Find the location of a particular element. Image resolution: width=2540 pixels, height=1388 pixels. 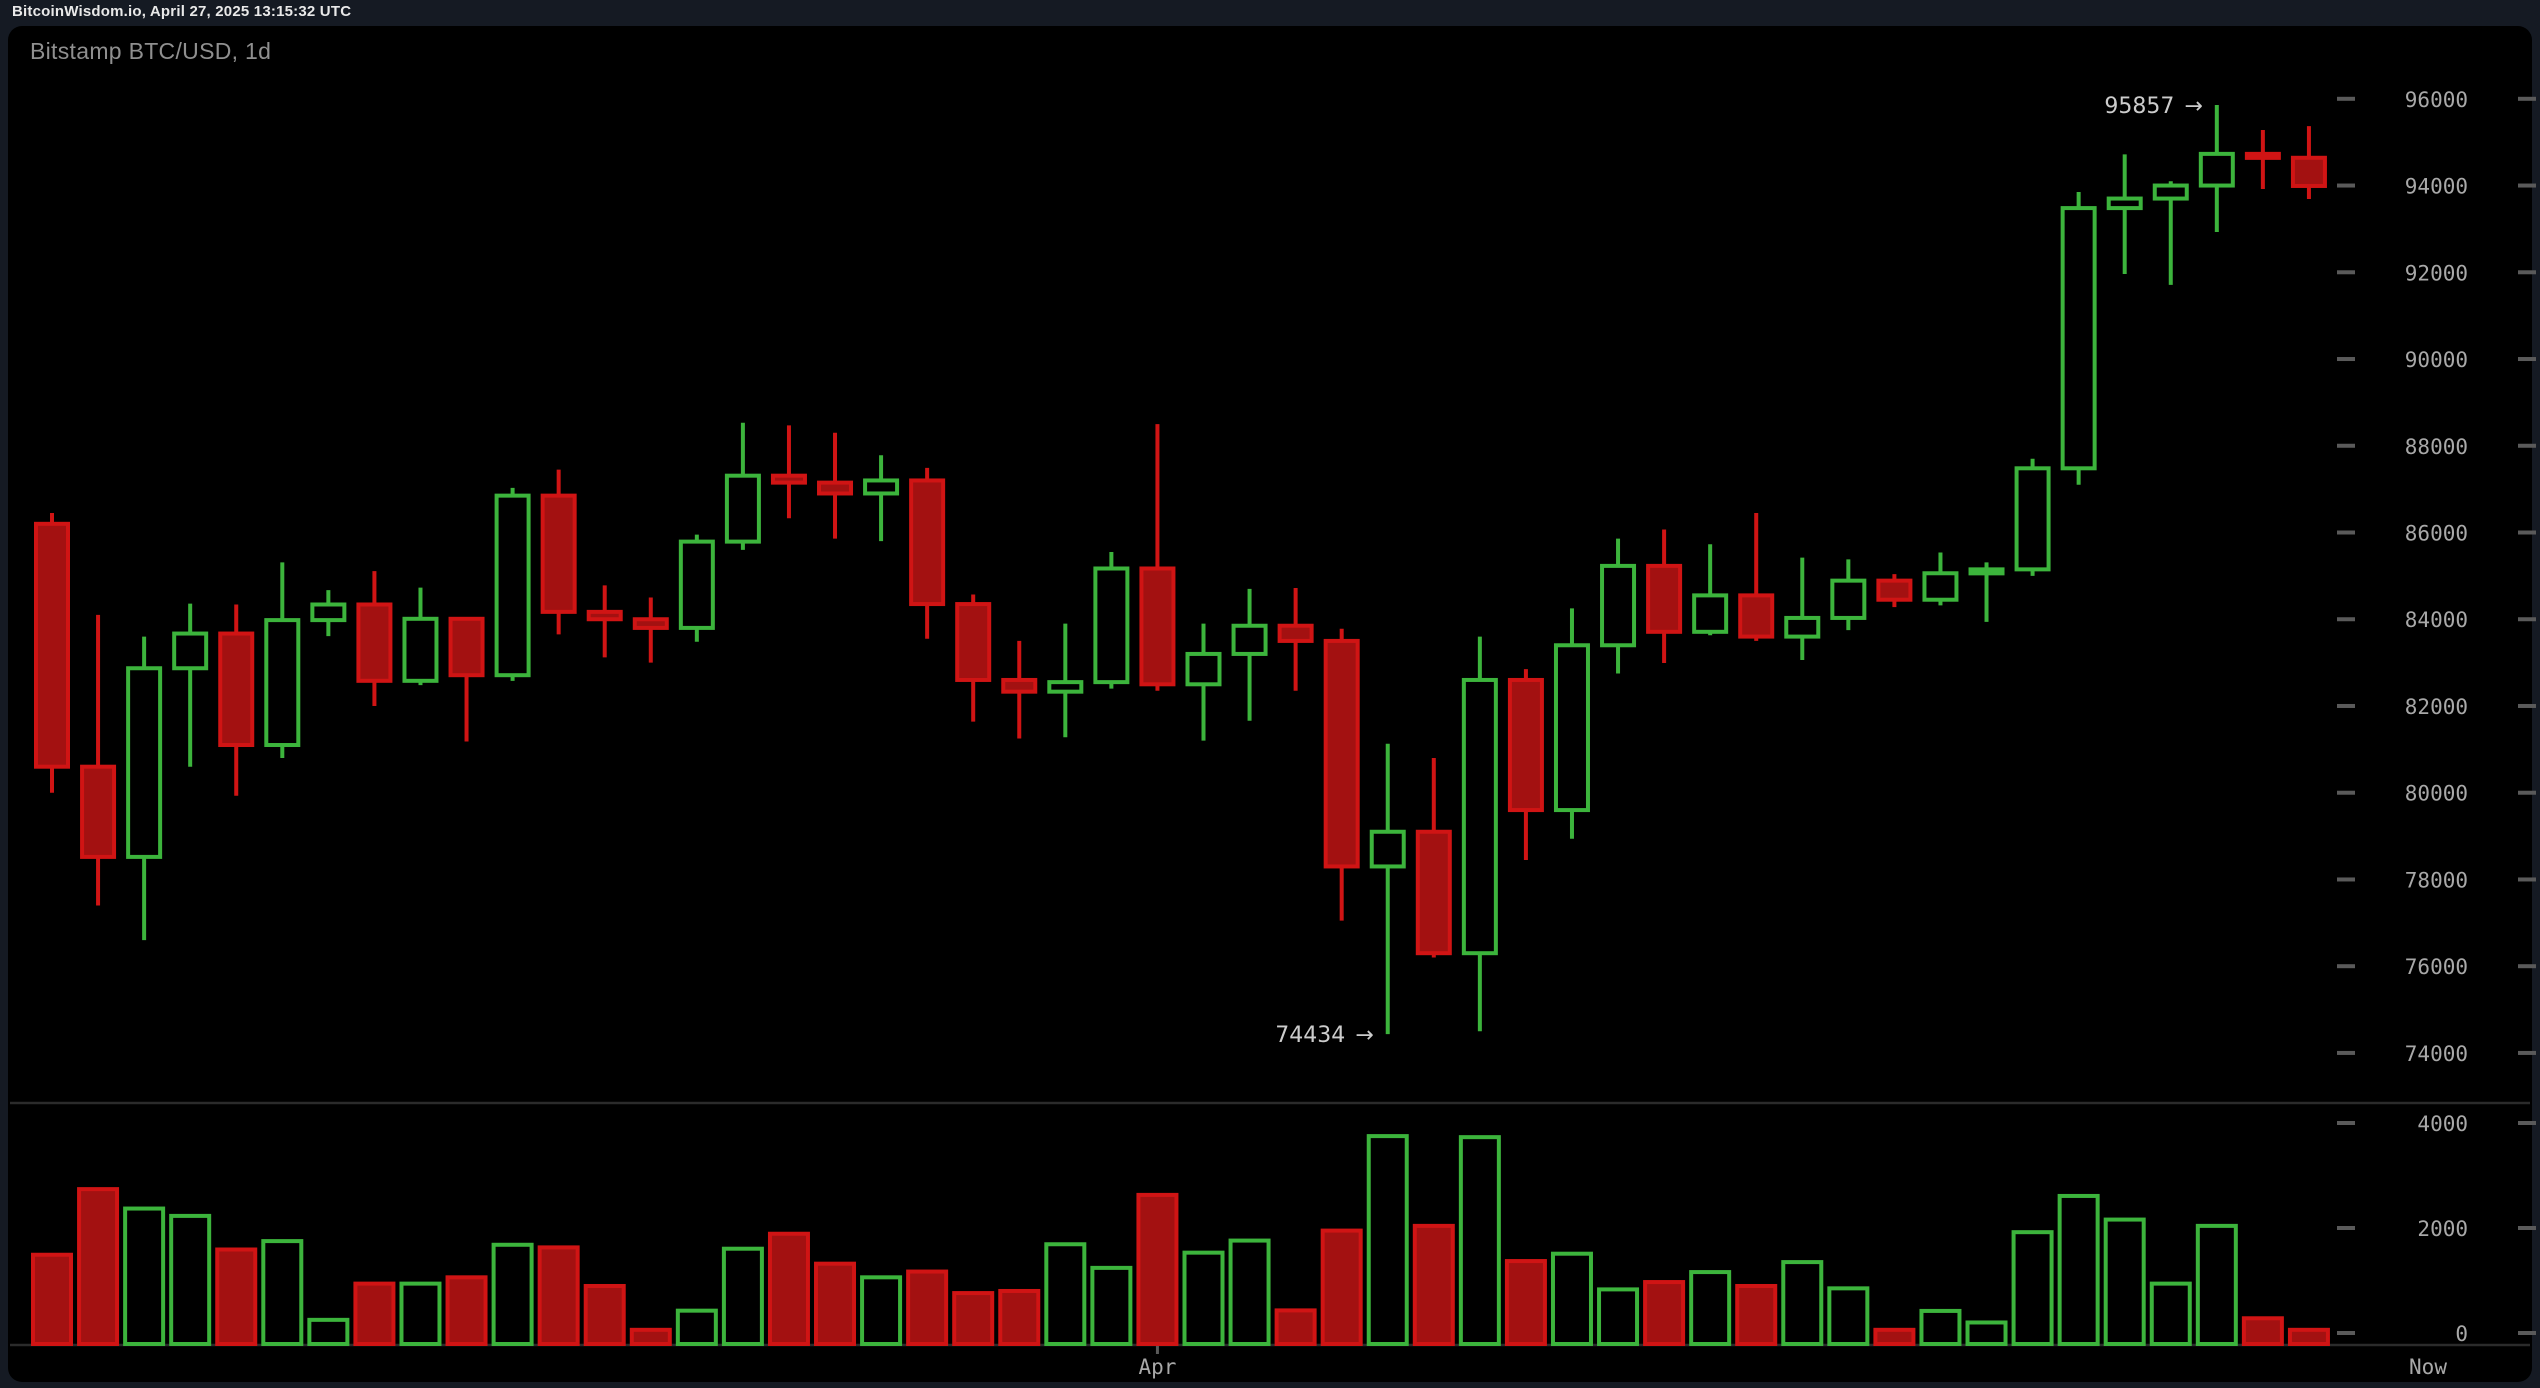

price-axis-label: 86000 is located at coordinates (2436, 534).